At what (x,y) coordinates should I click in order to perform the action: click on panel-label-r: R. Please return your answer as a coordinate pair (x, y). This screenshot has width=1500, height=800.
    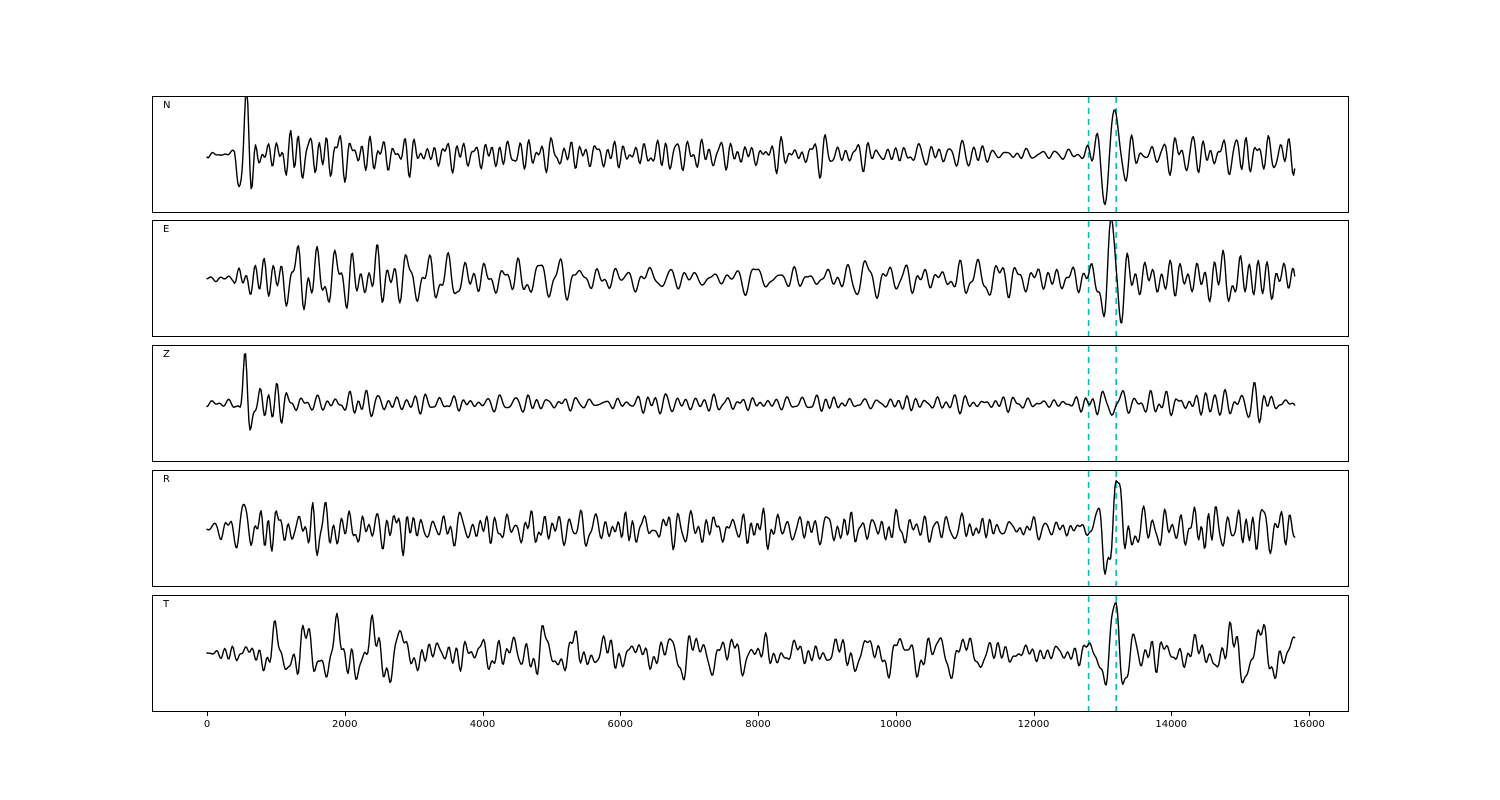
    Looking at the image, I should click on (166, 479).